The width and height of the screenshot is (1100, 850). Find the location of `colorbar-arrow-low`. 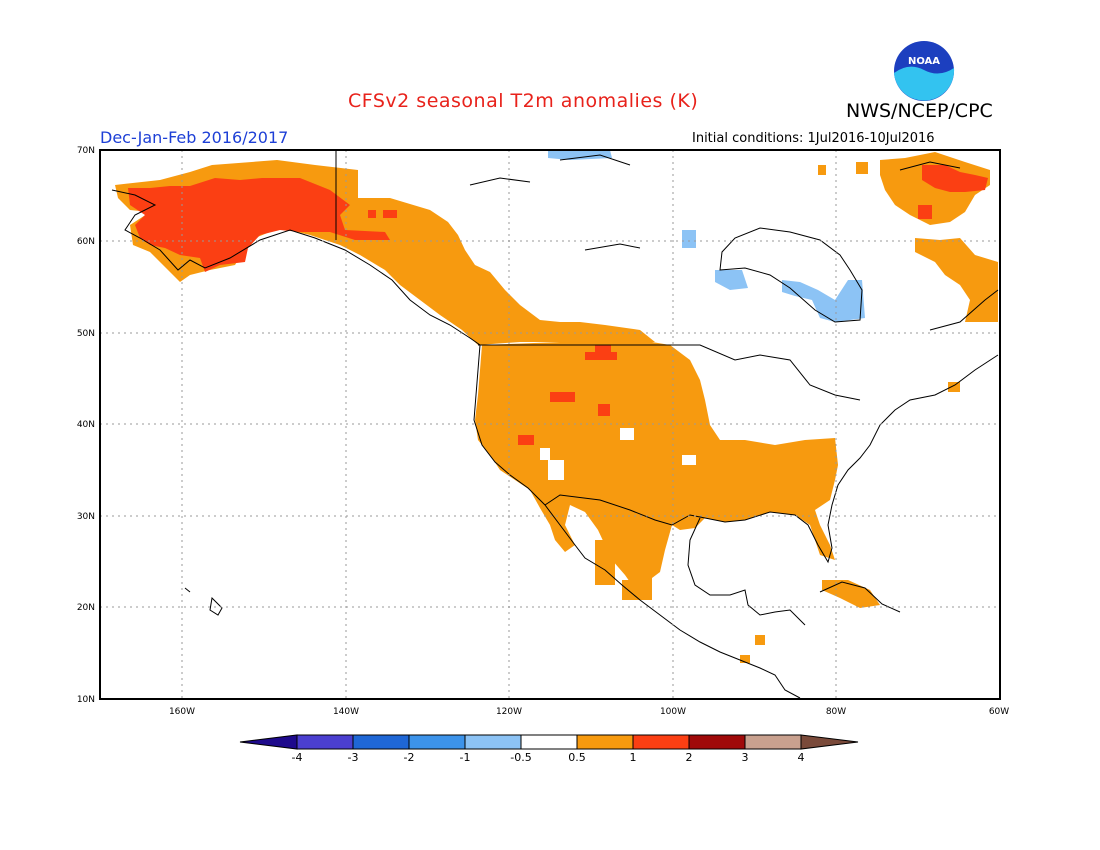

colorbar-arrow-low is located at coordinates (268, 742).